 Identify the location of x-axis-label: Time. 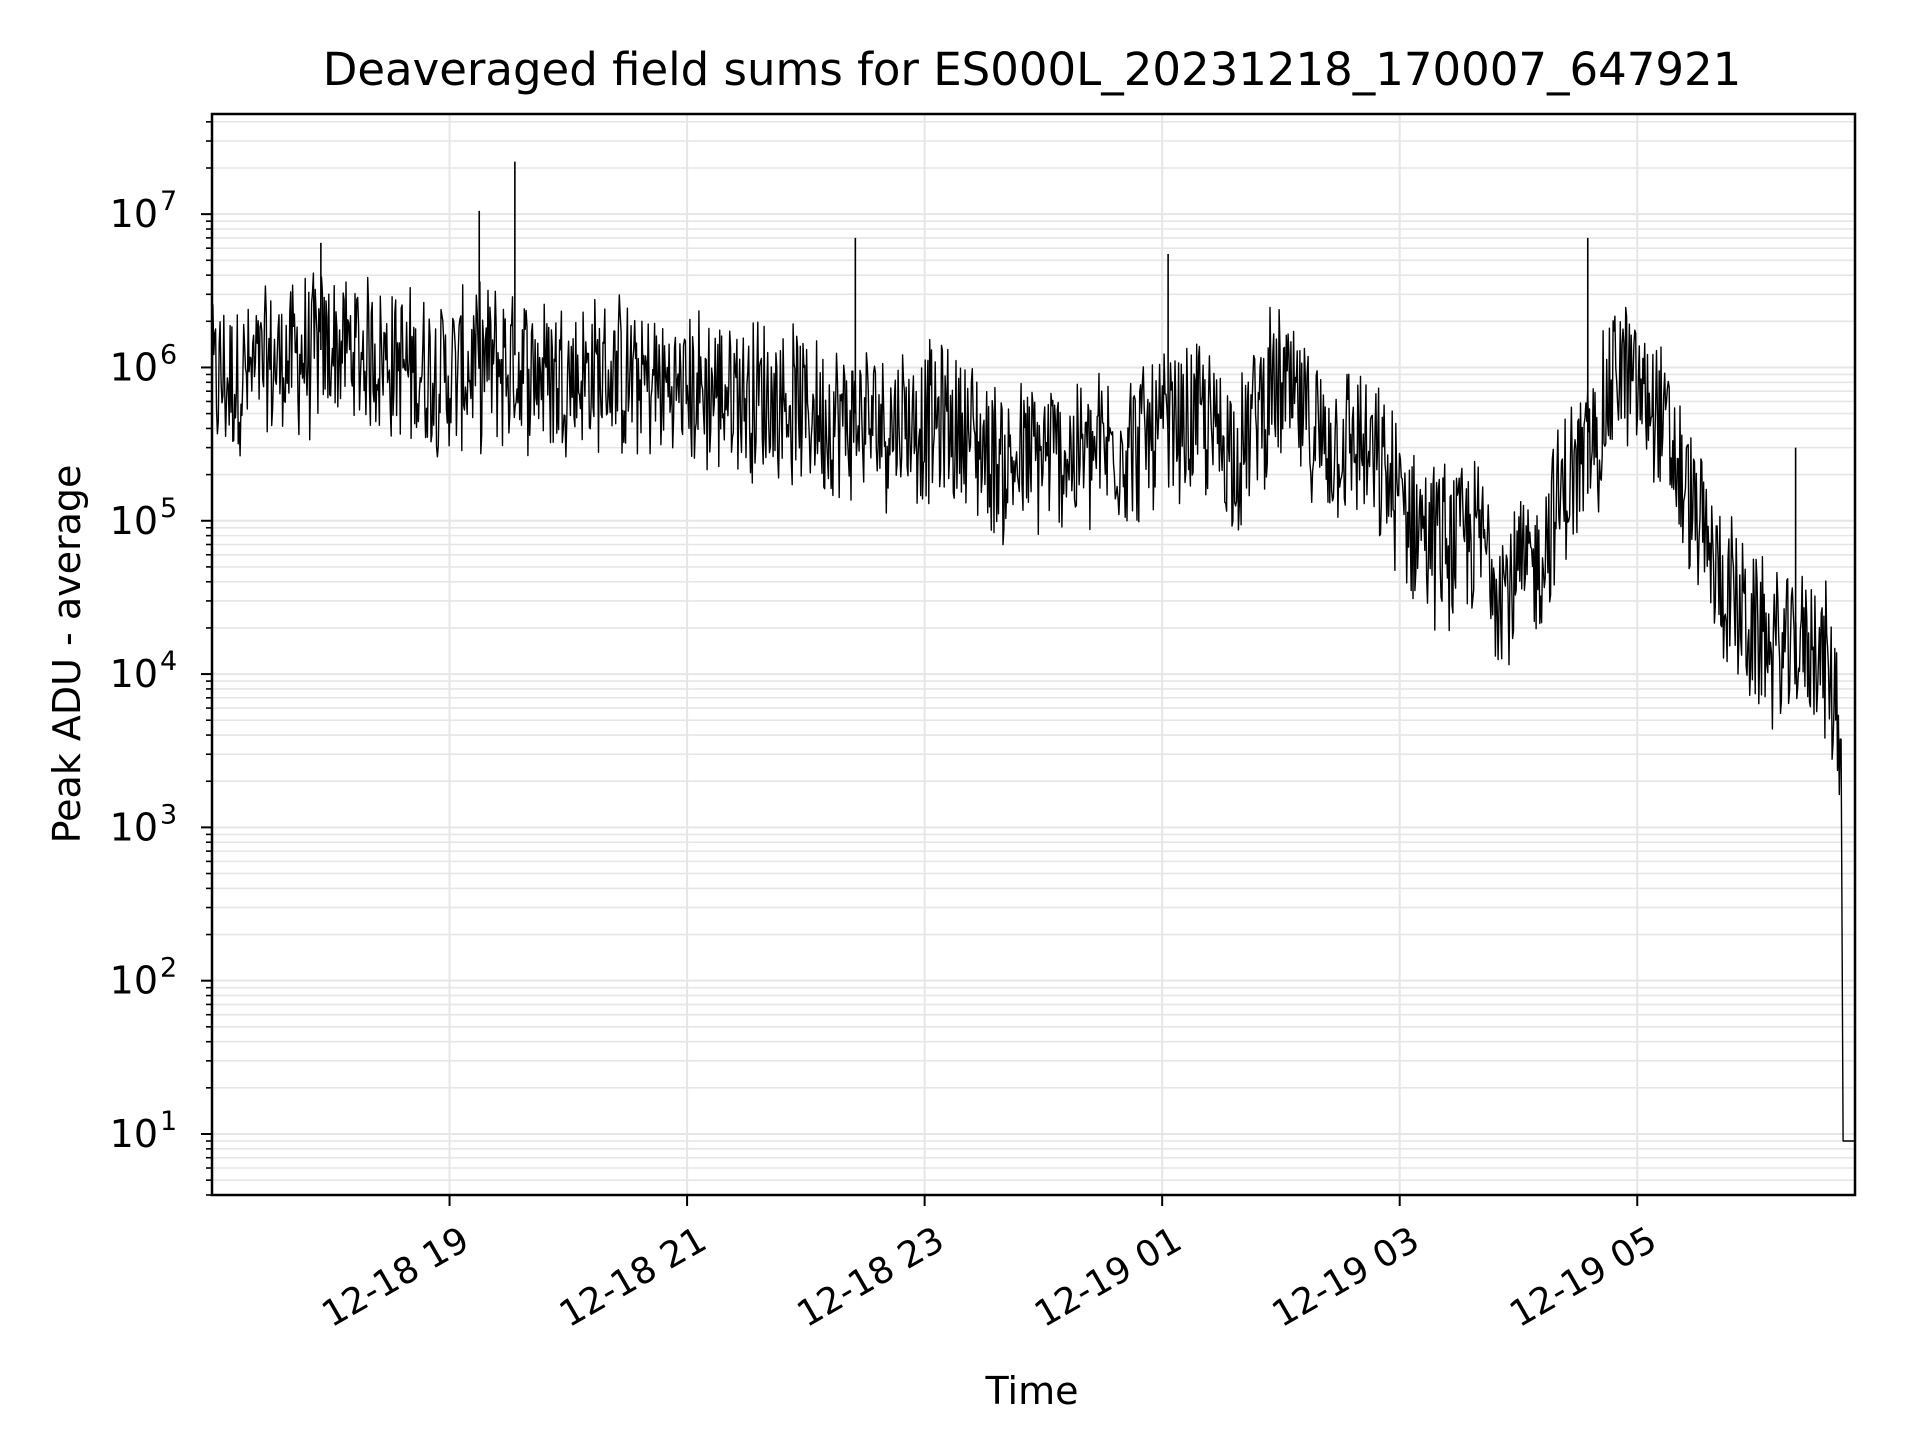
(1032, 1391).